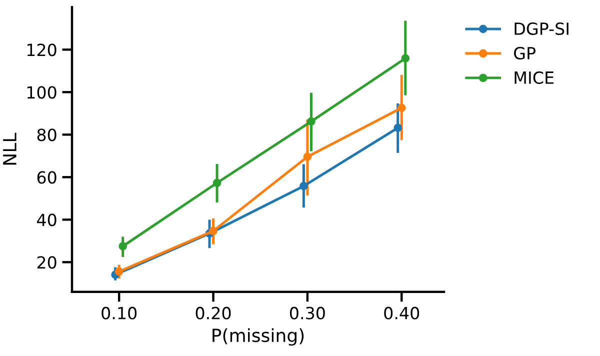 The height and width of the screenshot is (356, 600). Describe the element at coordinates (119, 313) in the screenshot. I see `x-tick-label: 0.10` at that location.